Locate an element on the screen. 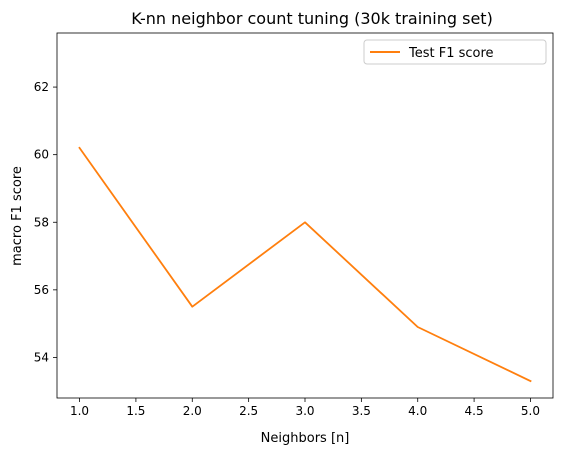 The image size is (562, 459). y-tick-label: 60 is located at coordinates (41, 155).